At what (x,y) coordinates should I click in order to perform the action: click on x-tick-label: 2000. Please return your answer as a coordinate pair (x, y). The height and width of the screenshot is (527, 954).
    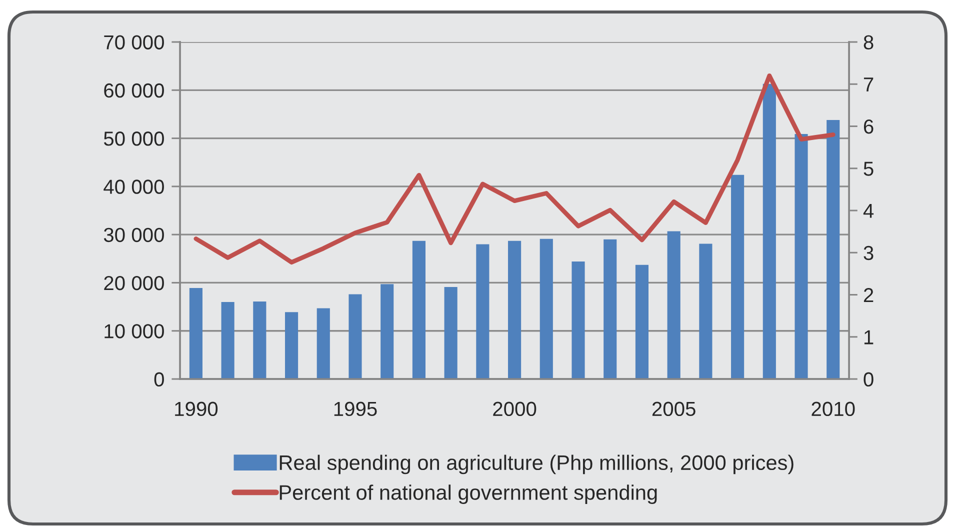
    Looking at the image, I should click on (514, 409).